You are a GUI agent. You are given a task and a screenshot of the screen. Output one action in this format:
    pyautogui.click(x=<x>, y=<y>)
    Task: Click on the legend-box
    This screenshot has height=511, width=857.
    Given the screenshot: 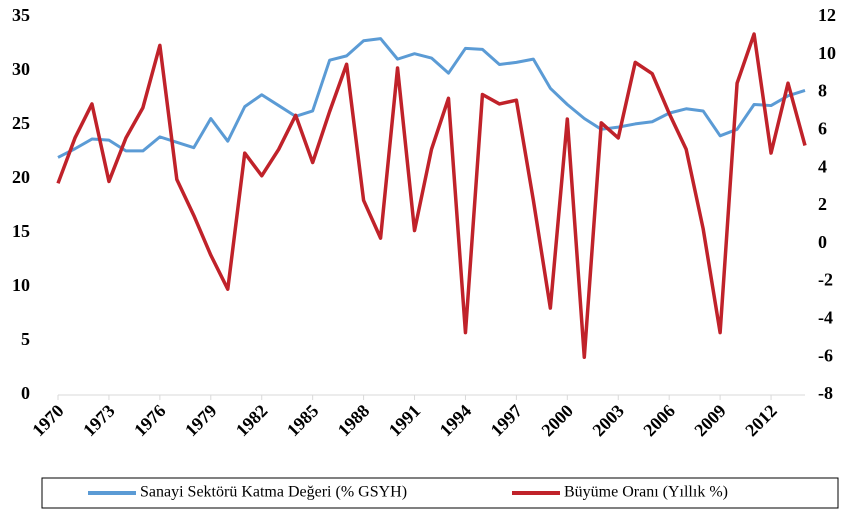 What is the action you would take?
    pyautogui.click(x=440, y=493)
    